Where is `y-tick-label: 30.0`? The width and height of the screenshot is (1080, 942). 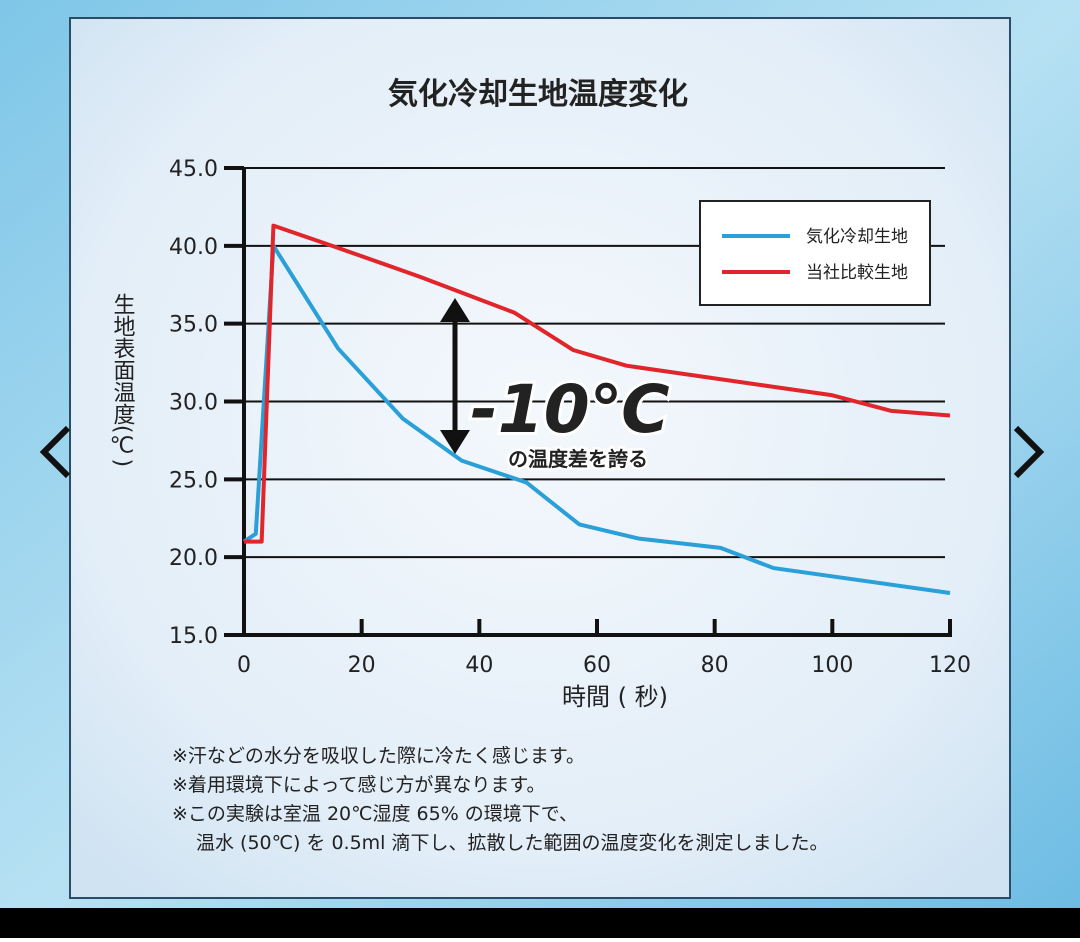 y-tick-label: 30.0 is located at coordinates (193, 403).